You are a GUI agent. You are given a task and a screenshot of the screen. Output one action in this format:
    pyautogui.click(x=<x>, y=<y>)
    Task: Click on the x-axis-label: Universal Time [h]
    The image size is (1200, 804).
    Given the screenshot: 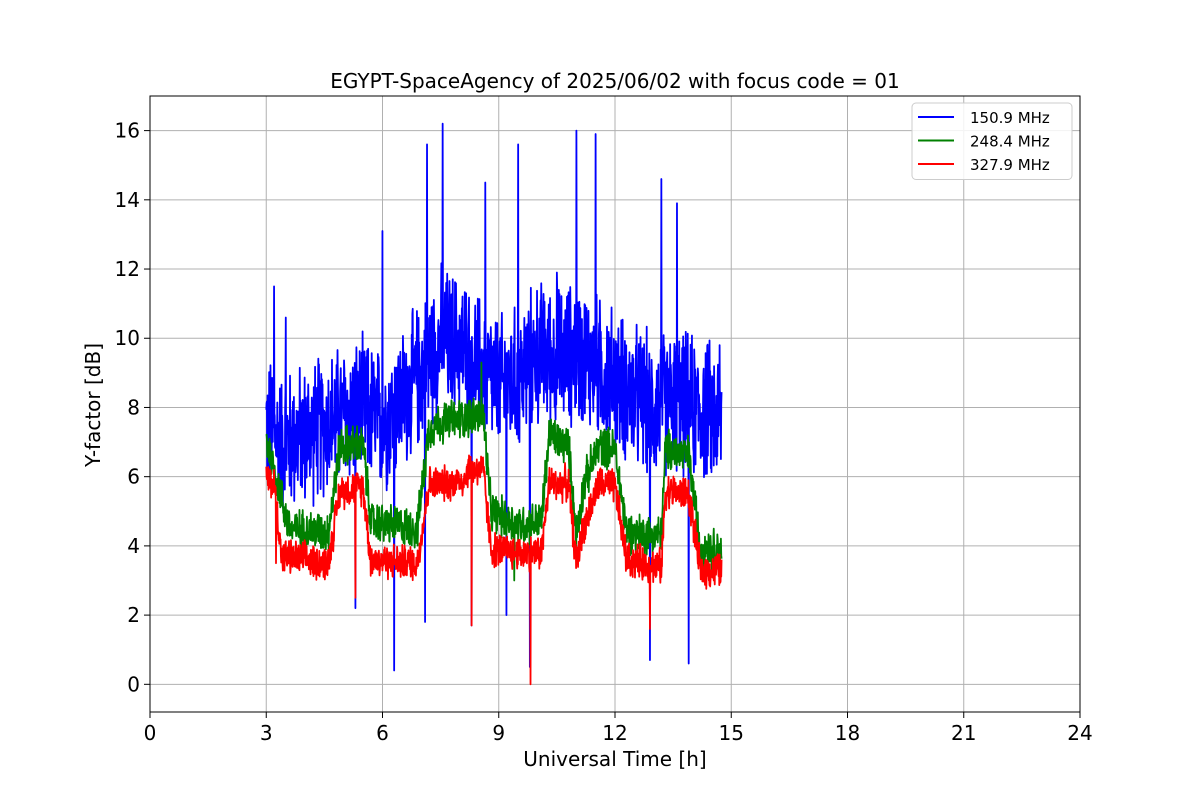 What is the action you would take?
    pyautogui.click(x=614, y=759)
    